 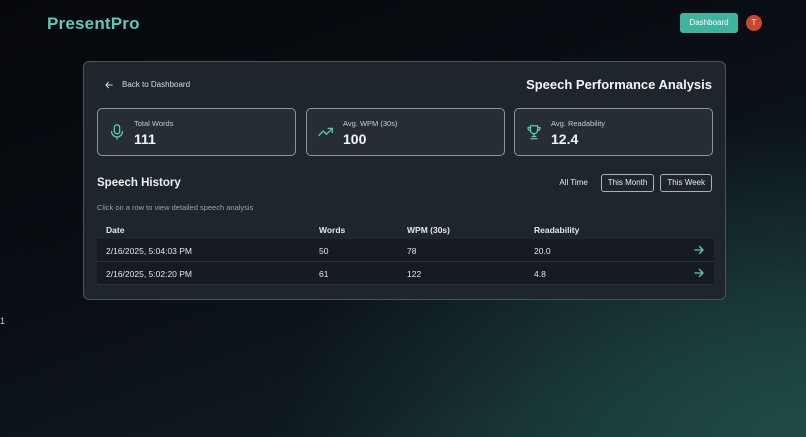 I want to click on microphone-icon, so click(x=117, y=132).